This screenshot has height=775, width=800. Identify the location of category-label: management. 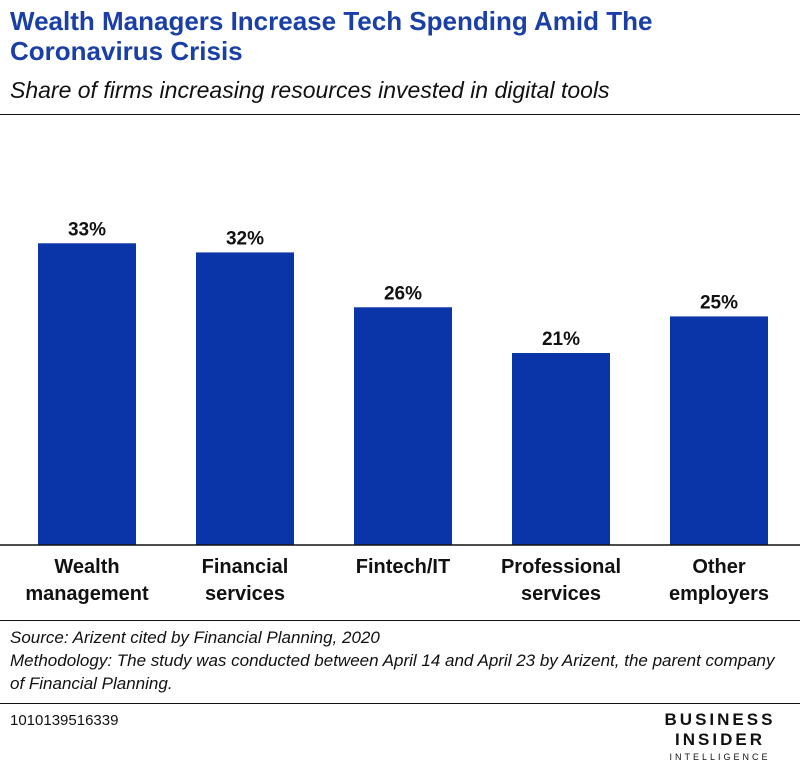
(87, 594).